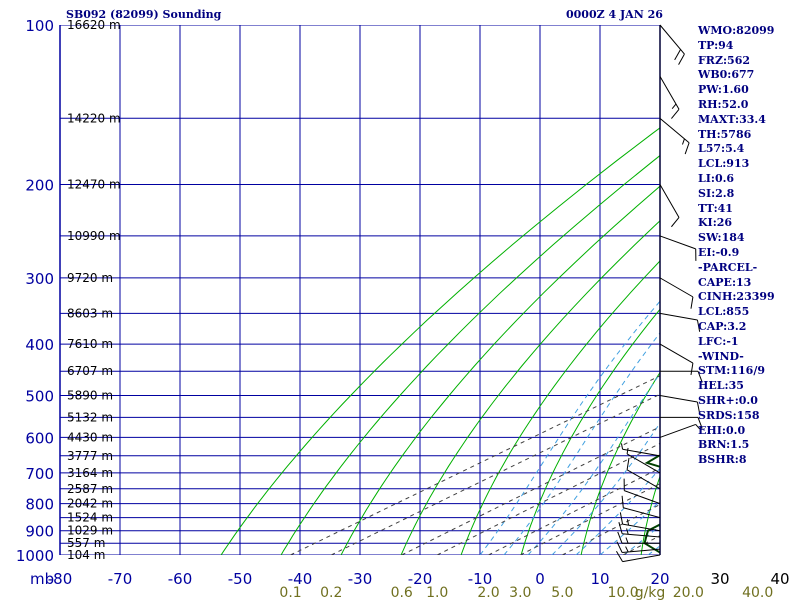 The width and height of the screenshot is (800, 600). I want to click on index-item: TP:94, so click(716, 45).